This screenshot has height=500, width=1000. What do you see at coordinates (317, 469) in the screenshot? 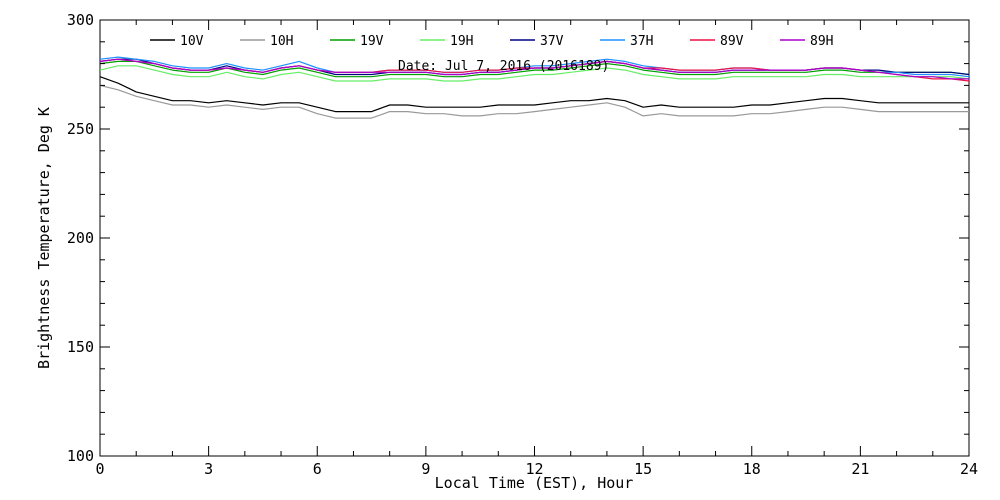
I see `x-tick-label: 6` at bounding box center [317, 469].